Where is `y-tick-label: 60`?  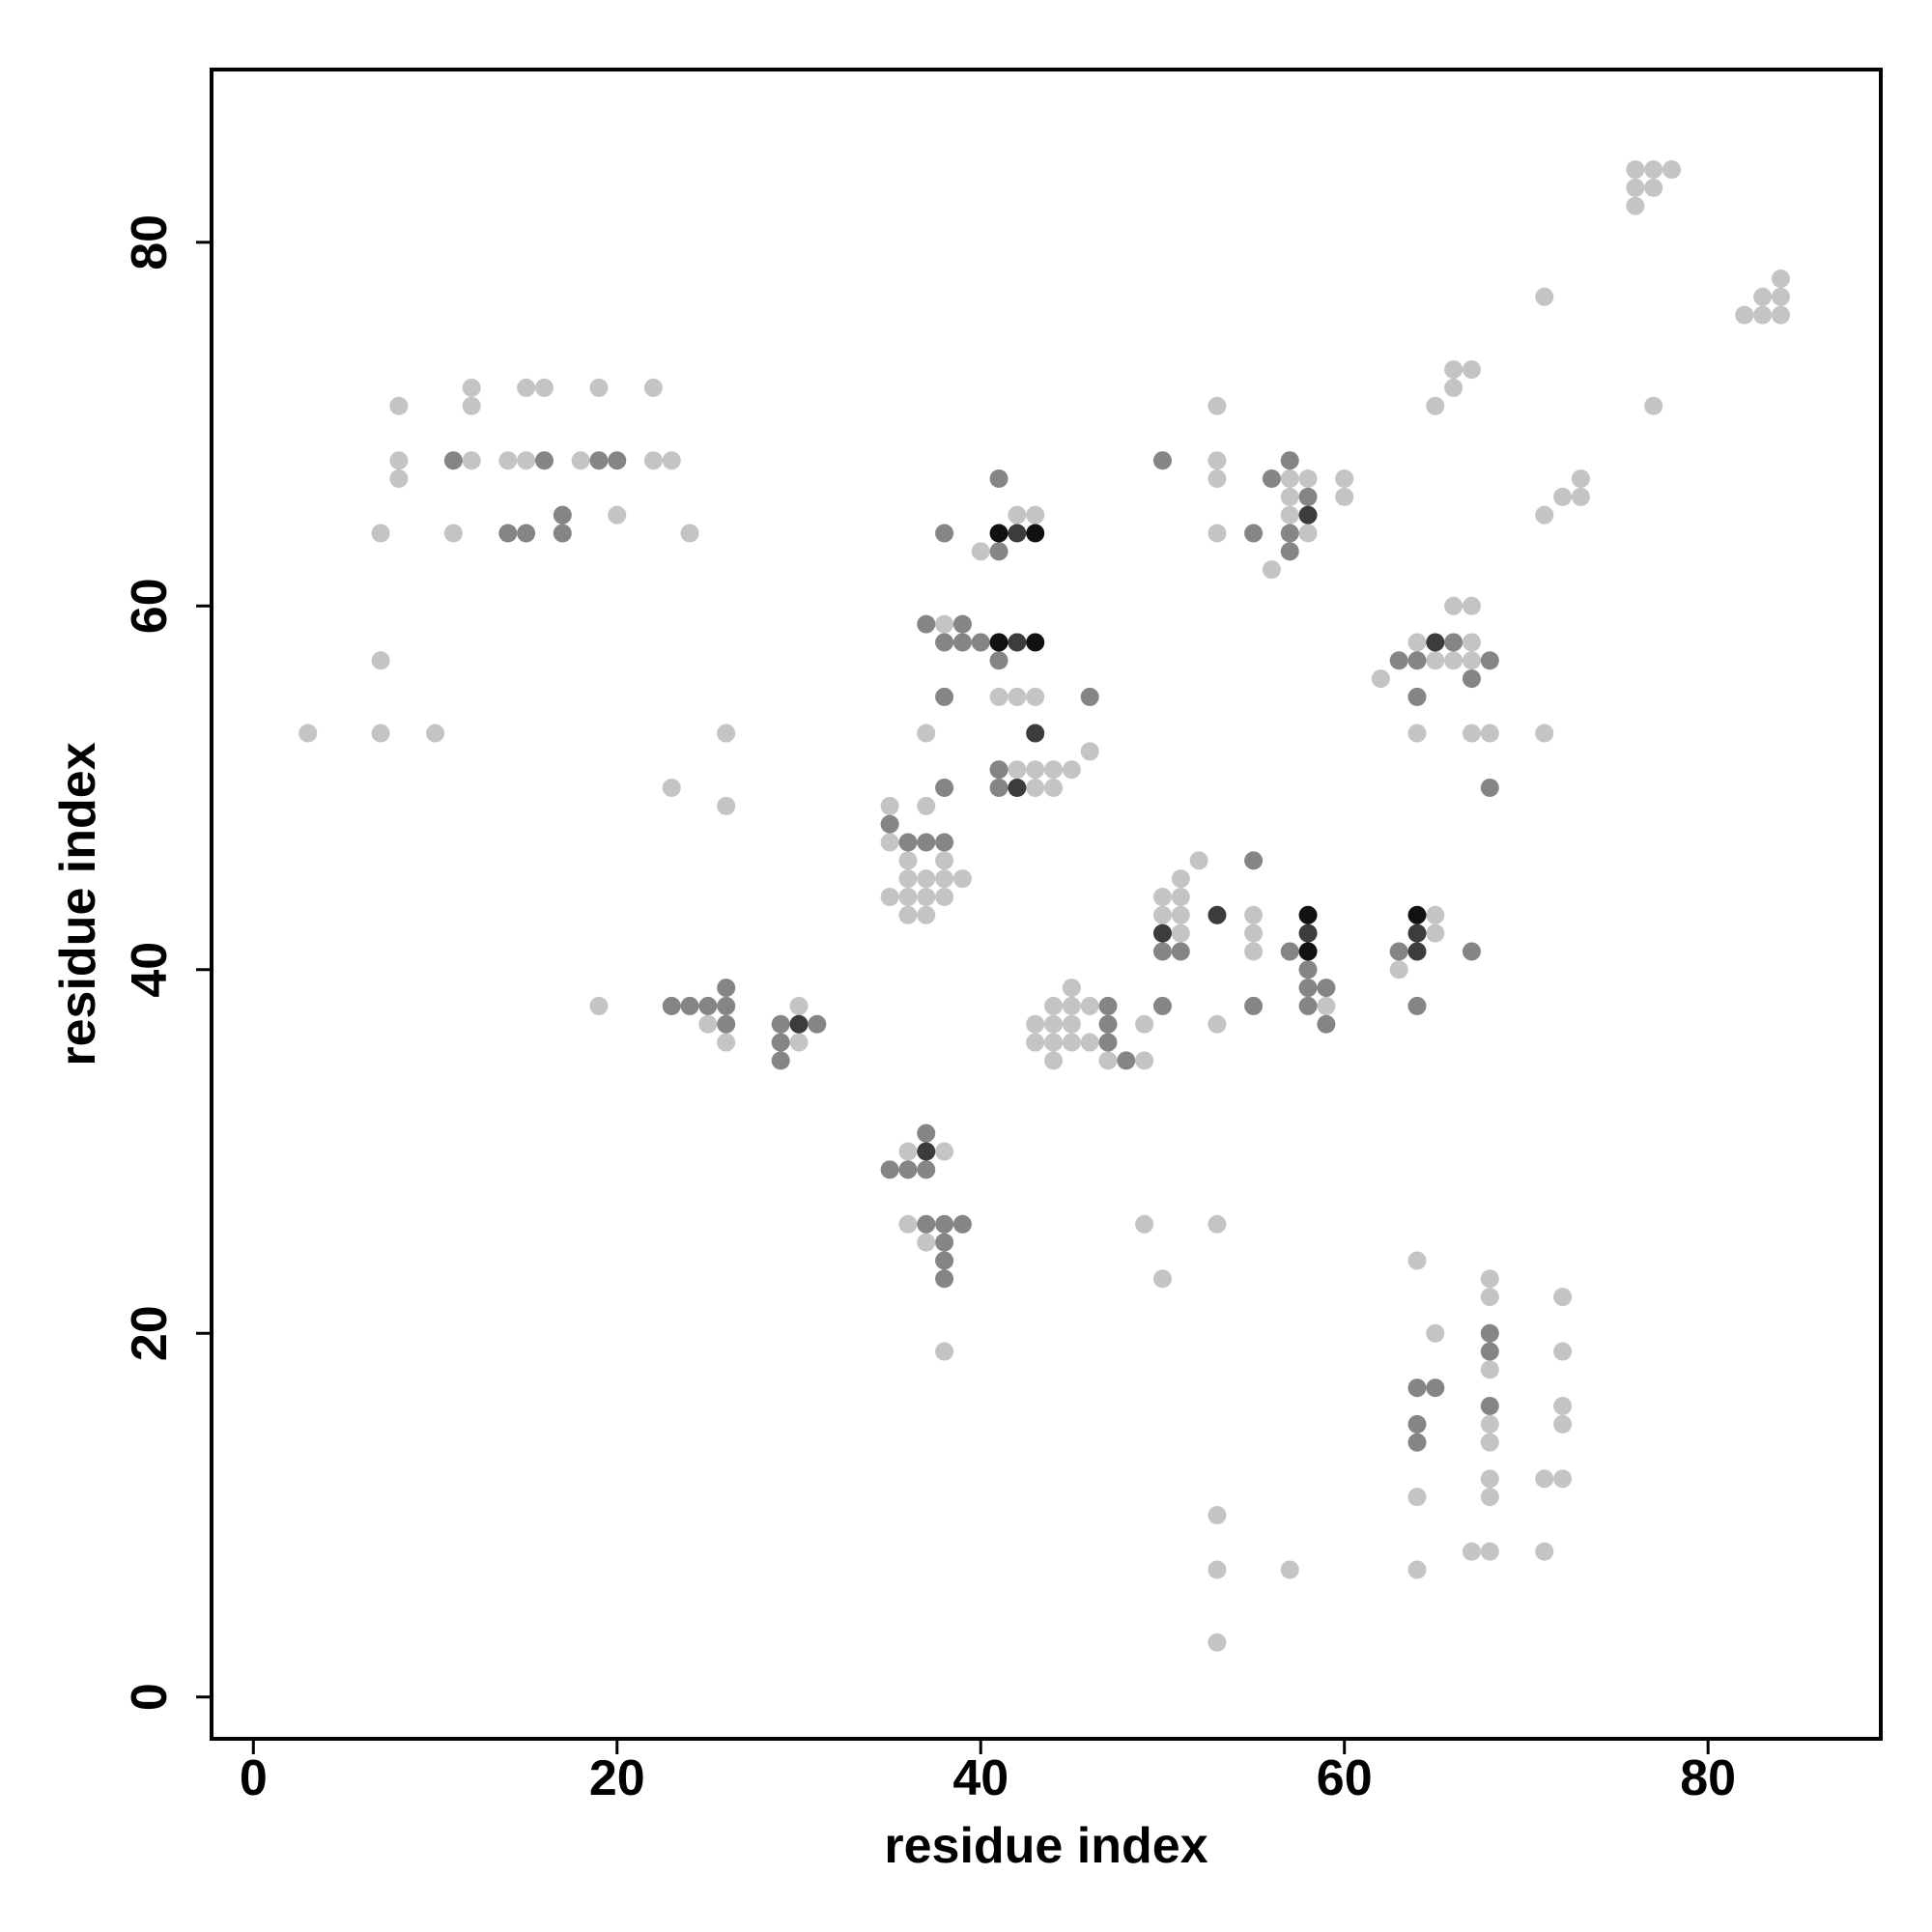 y-tick-label: 60 is located at coordinates (150, 606).